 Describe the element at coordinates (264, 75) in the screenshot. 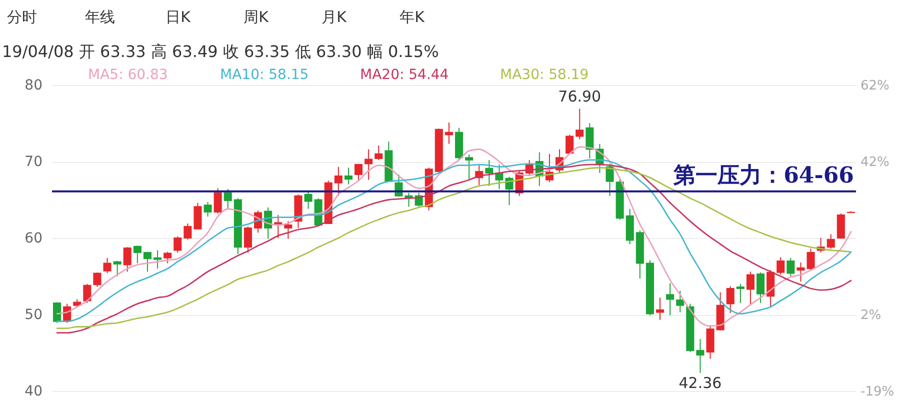

I see `text: MA10: 58.15` at that location.